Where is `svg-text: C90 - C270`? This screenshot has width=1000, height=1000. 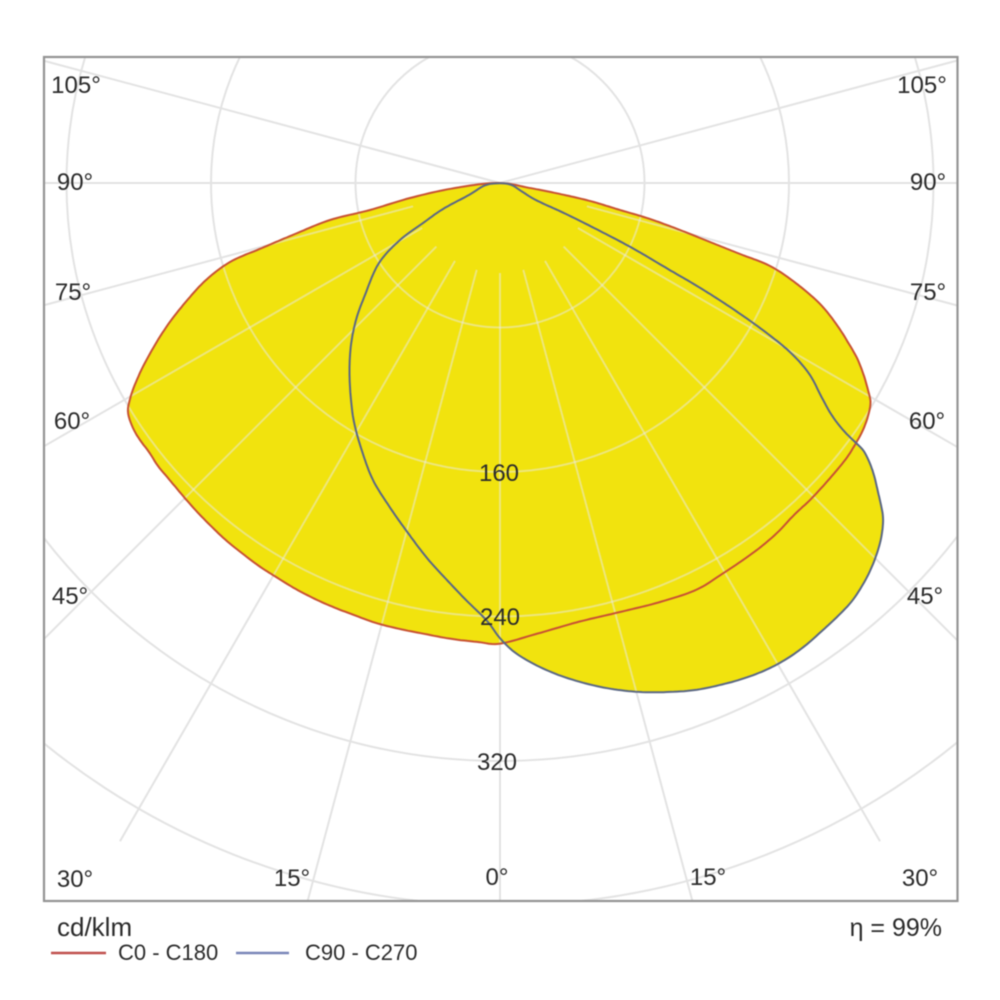 svg-text: C90 - C270 is located at coordinates (361, 952).